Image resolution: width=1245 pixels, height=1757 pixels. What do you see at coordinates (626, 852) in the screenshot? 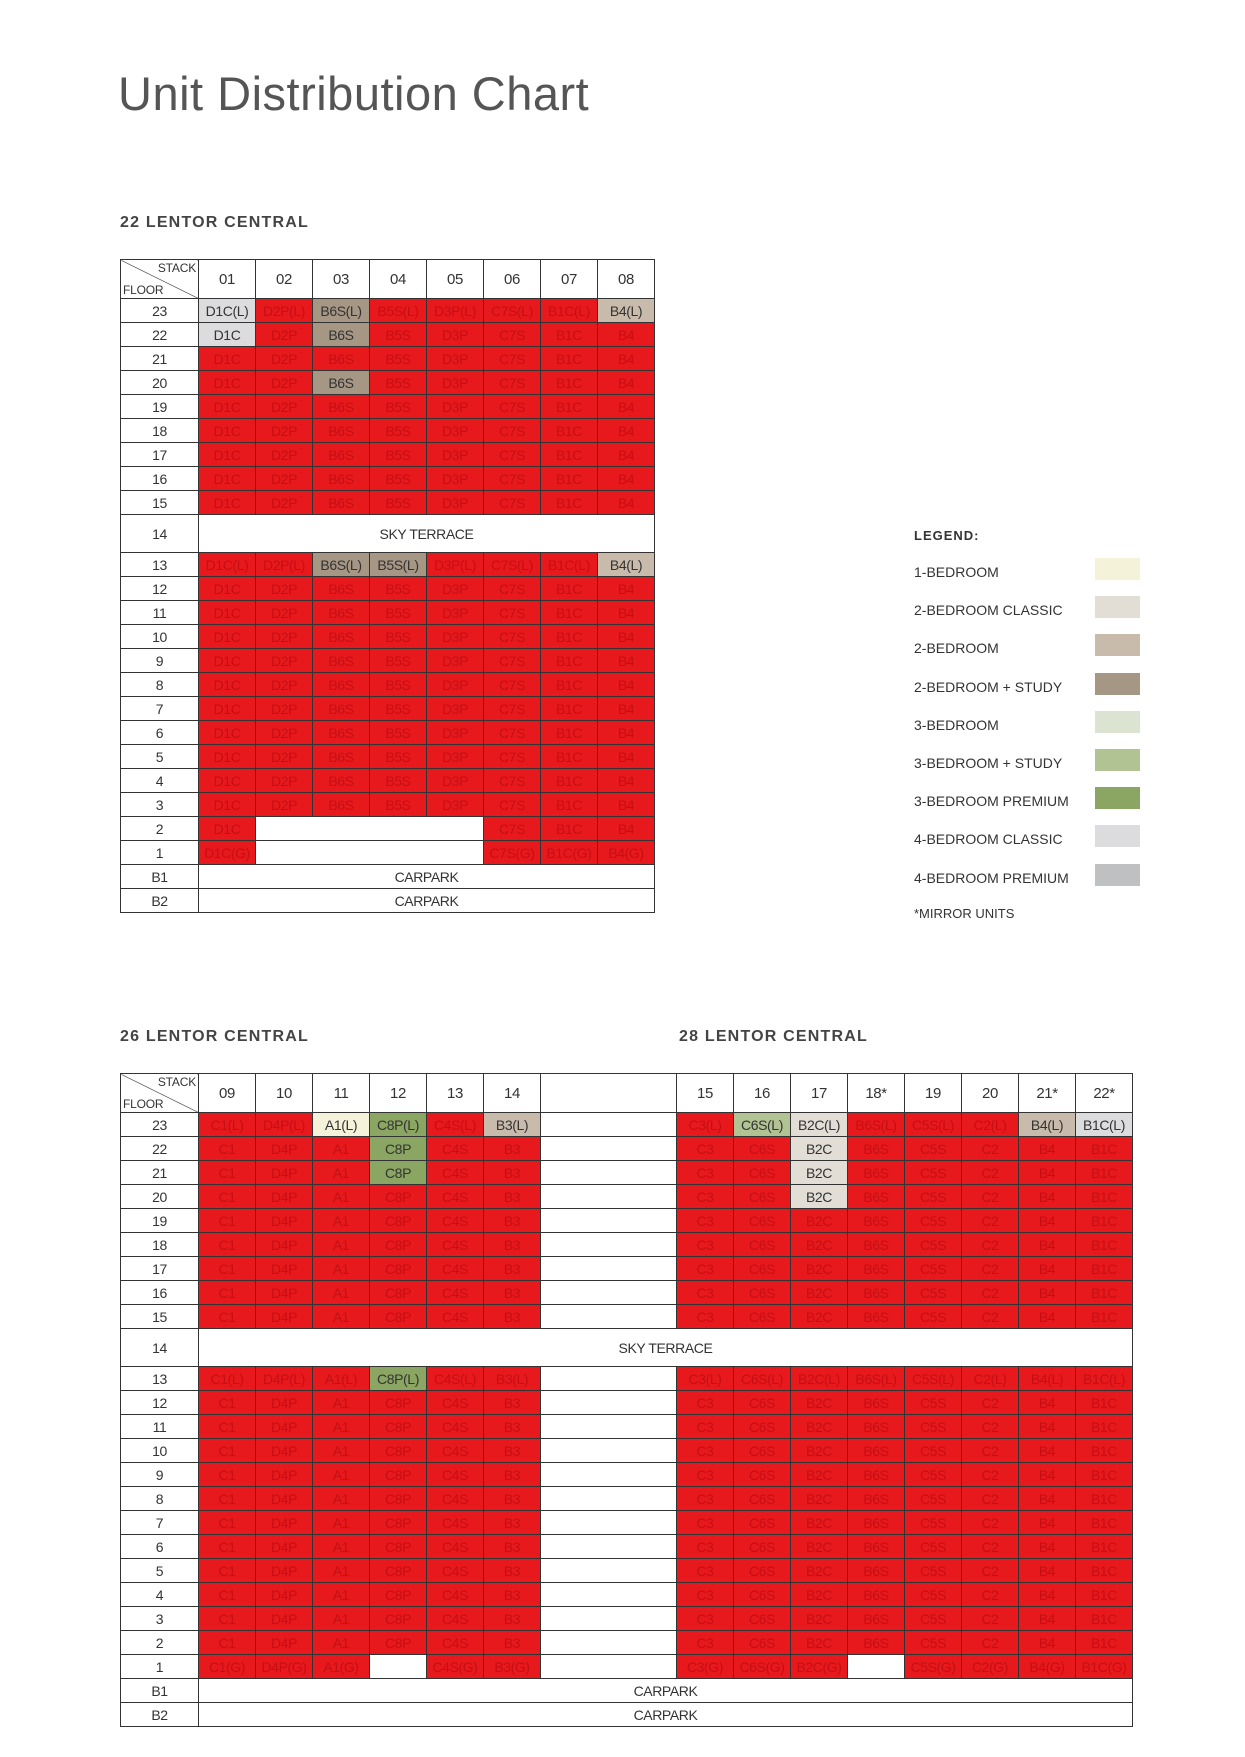
I see `unit-cell: B4(G)` at bounding box center [626, 852].